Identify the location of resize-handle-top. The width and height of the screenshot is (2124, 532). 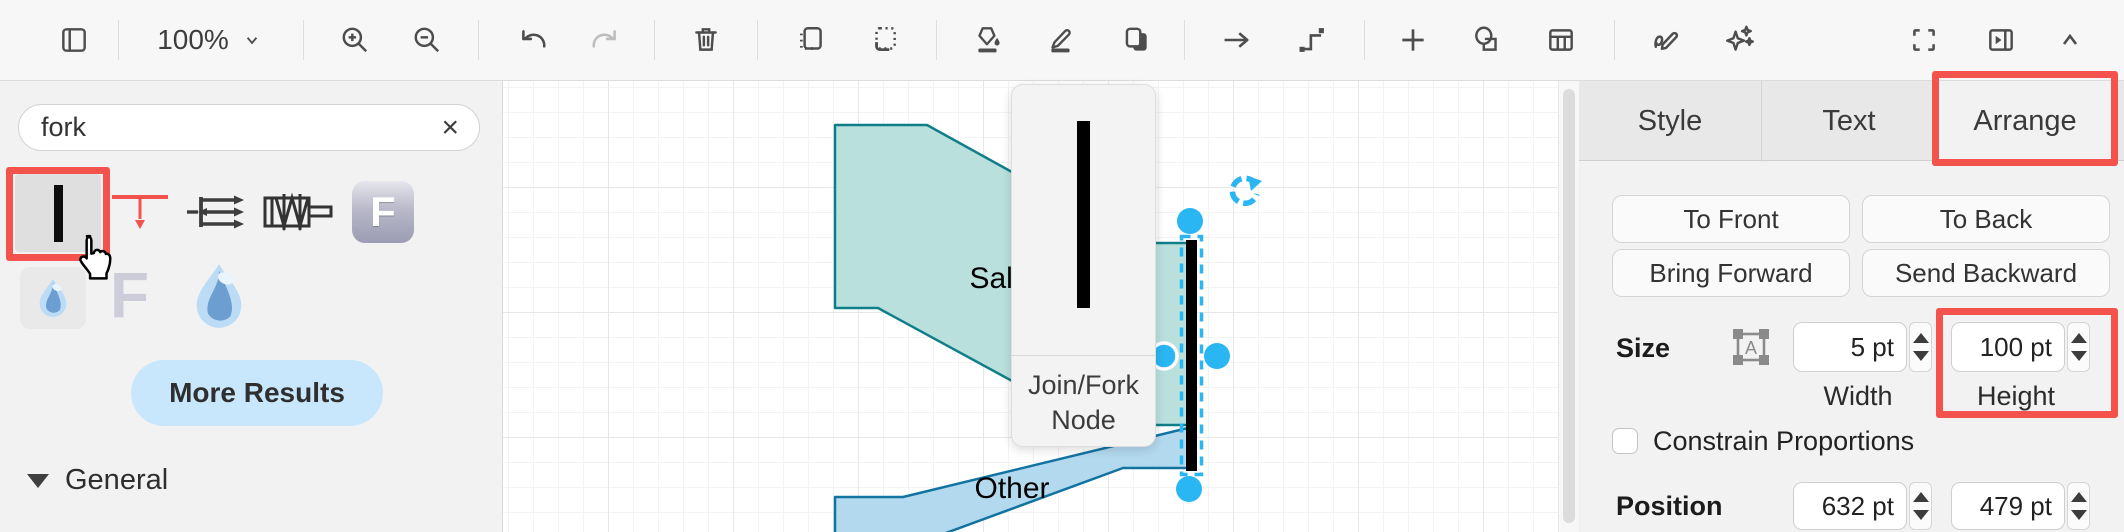
(1190, 221).